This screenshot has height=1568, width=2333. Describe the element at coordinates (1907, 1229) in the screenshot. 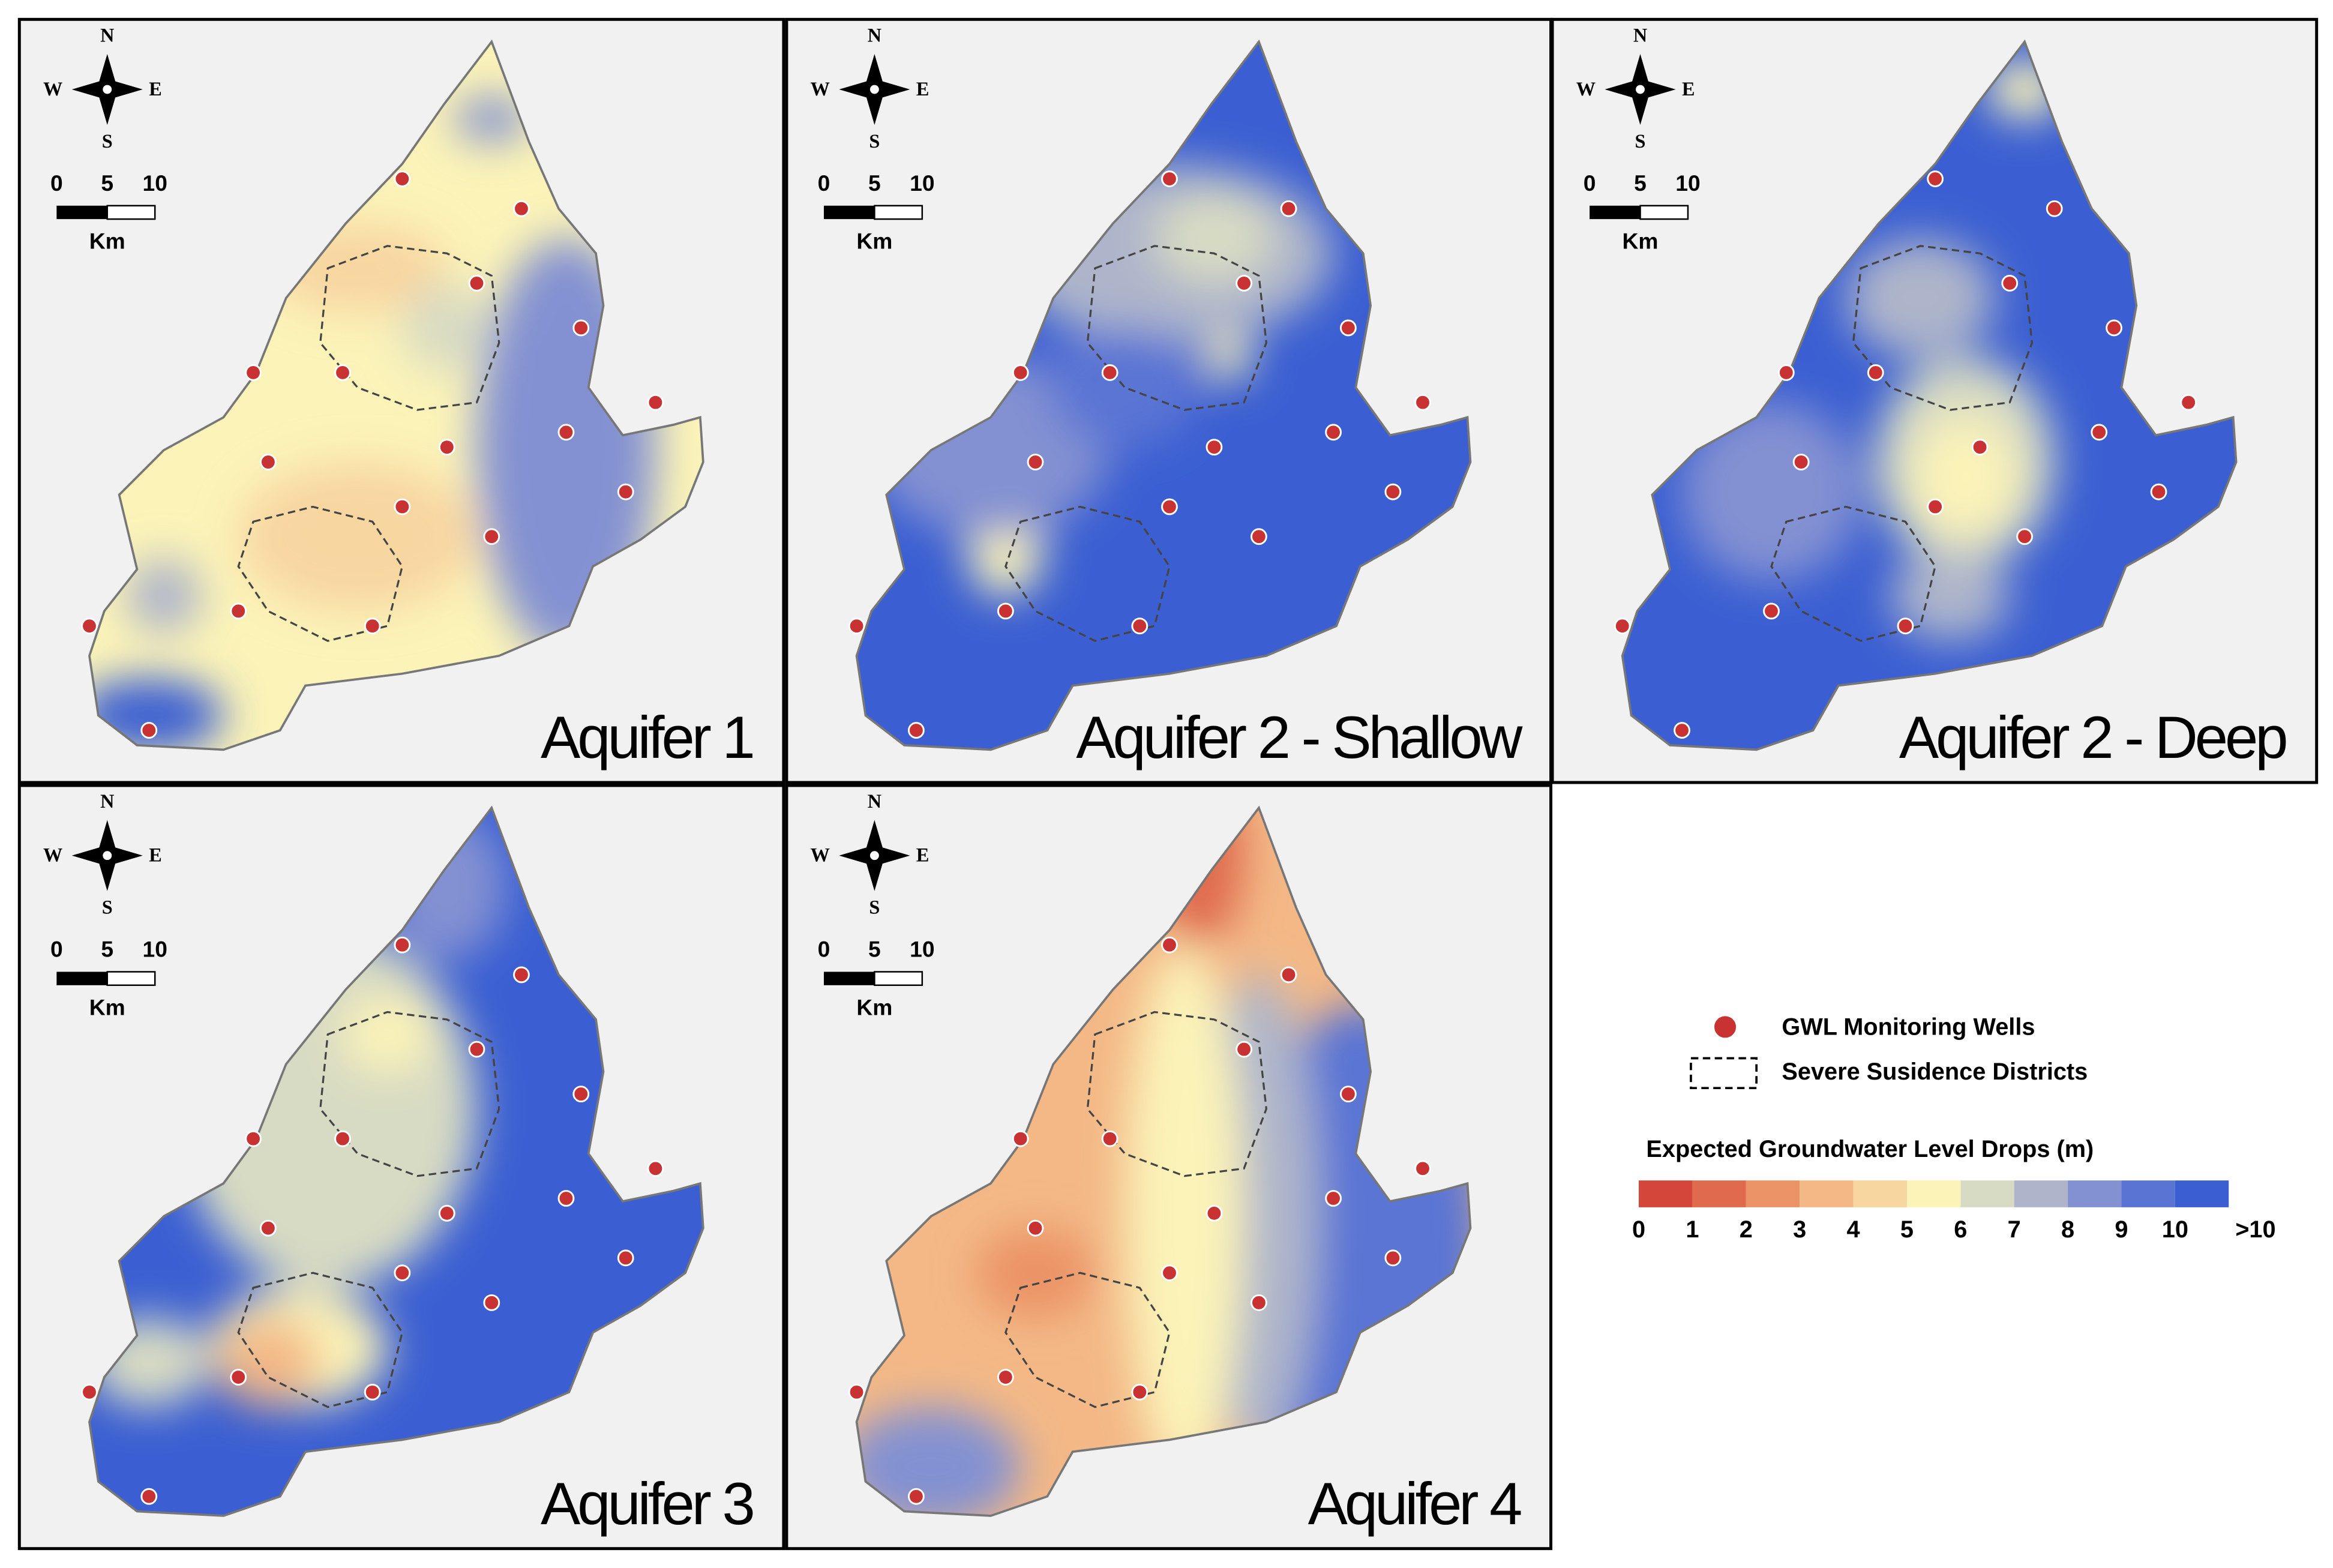

I see `colorbar-label: 5` at that location.